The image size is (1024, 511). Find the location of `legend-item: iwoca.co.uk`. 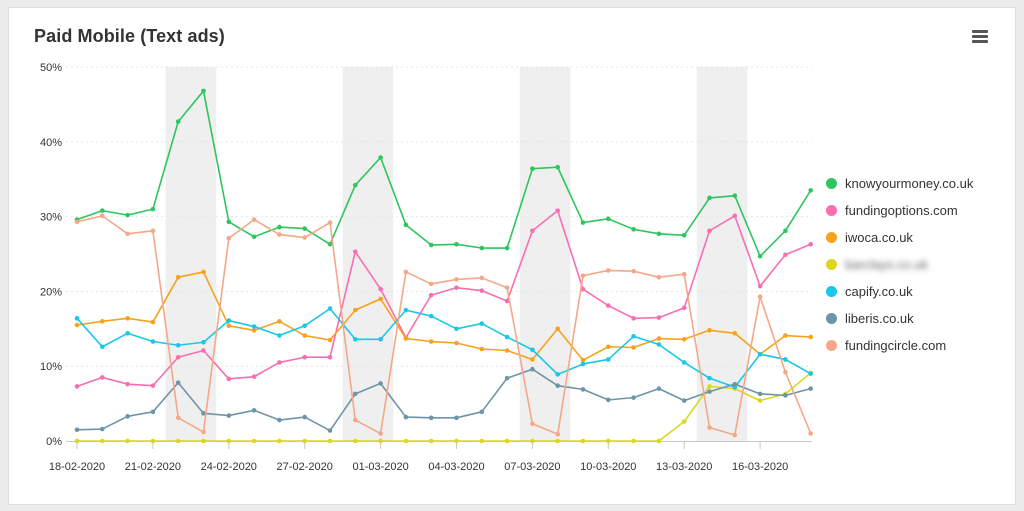

legend-item: iwoca.co.uk is located at coordinates (899, 237).